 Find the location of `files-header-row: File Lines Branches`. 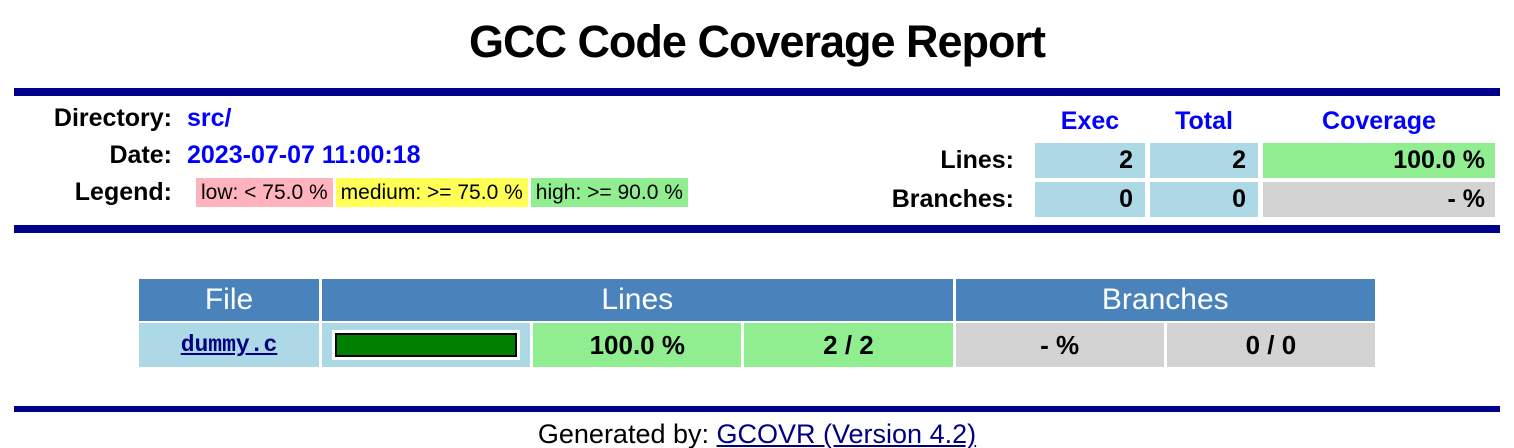

files-header-row: File Lines Branches is located at coordinates (757, 300).